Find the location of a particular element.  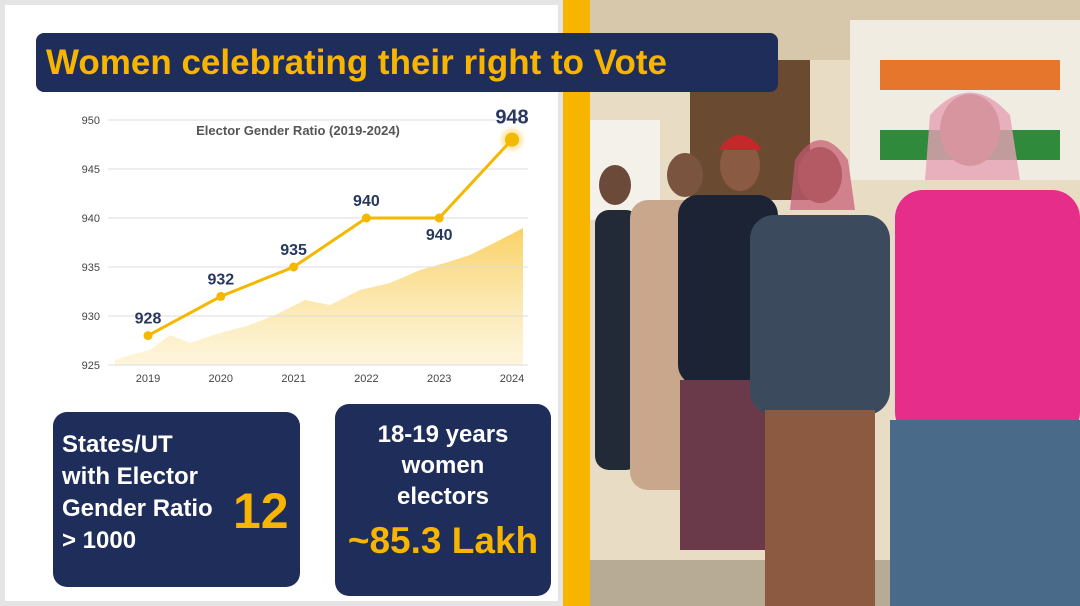

card-label: 18-19 years women electors is located at coordinates (443, 465).